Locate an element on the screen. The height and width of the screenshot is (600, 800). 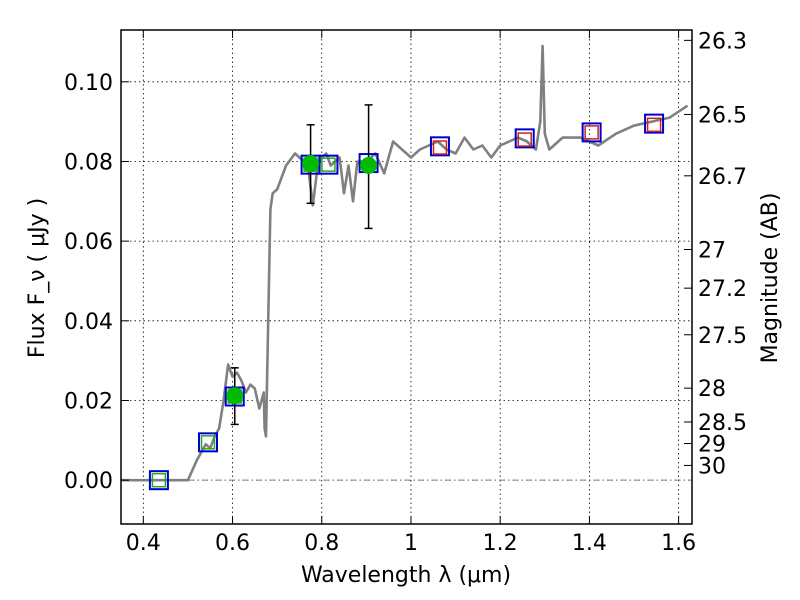
right-axis-label: Magnitude (AB) is located at coordinates (770, 278).